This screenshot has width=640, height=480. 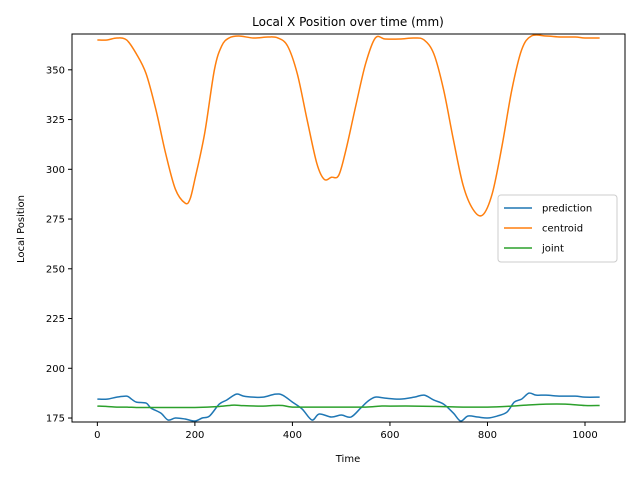 What do you see at coordinates (348, 22) in the screenshot?
I see `chart-title: Local X Position over time (mm)` at bounding box center [348, 22].